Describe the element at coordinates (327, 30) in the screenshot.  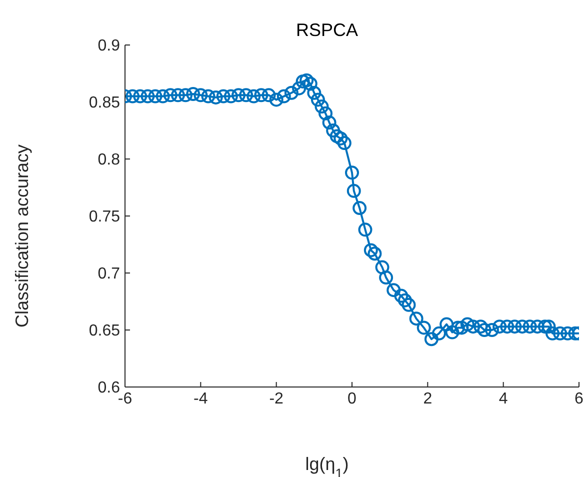
I see `chart-title: RSPCA` at that location.